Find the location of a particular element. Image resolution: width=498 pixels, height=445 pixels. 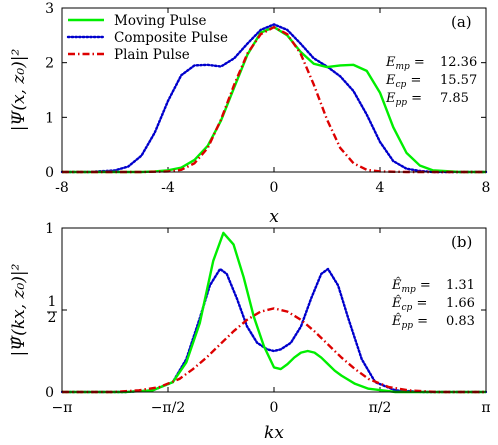

legend: Moving Pulse Composite Pulse Plain Pulse is located at coordinates (147, 38).